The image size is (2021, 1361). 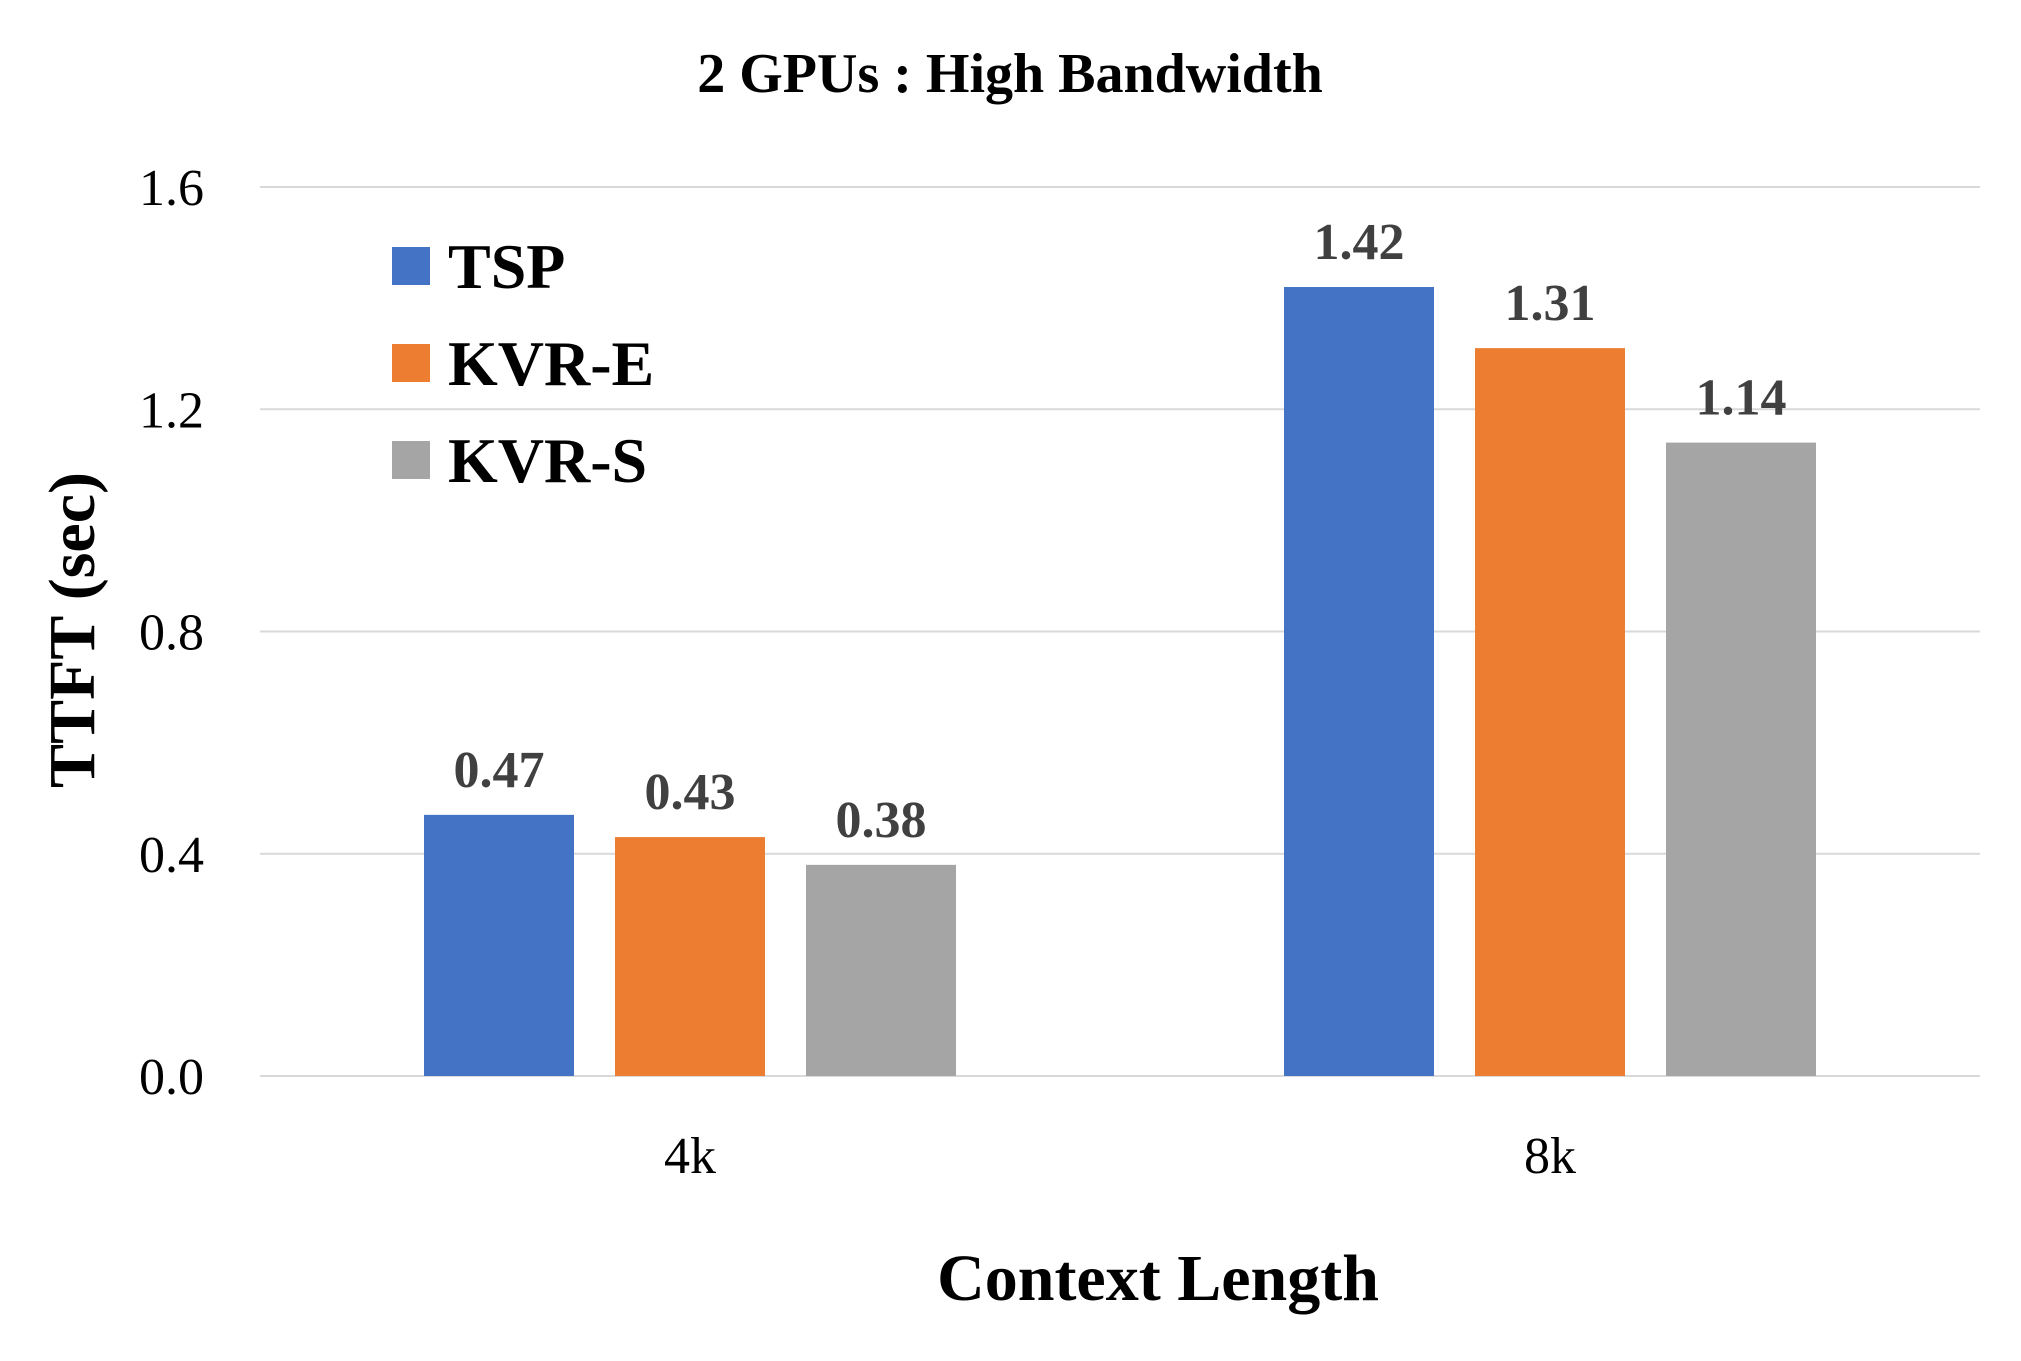 What do you see at coordinates (551, 363) in the screenshot?
I see `legend-label-kvr-e: KVR-E` at bounding box center [551, 363].